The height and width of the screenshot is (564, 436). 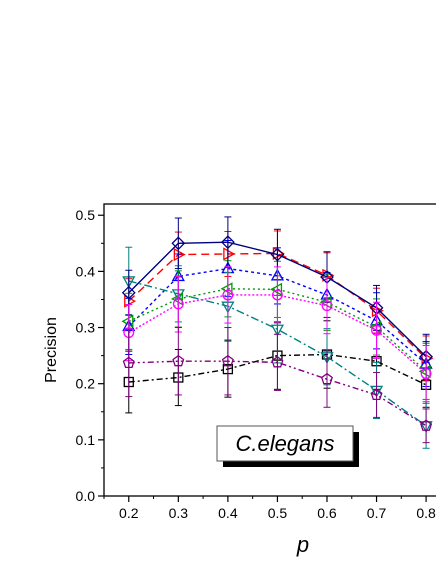 I want to click on y-axis-label: Precision, so click(x=51, y=350).